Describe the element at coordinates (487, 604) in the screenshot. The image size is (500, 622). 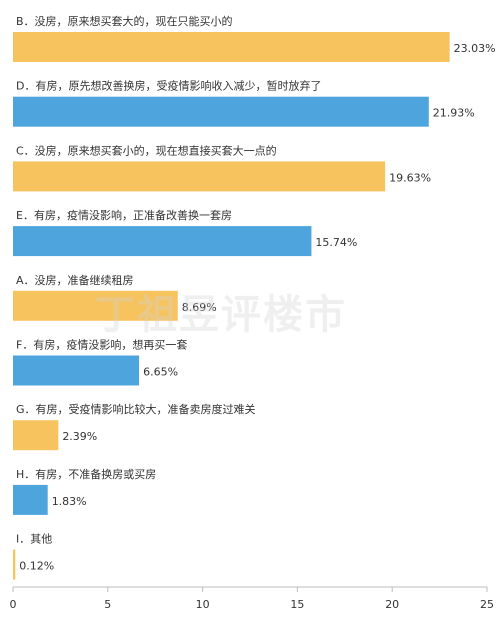
I see `x-tick-label: 25` at that location.